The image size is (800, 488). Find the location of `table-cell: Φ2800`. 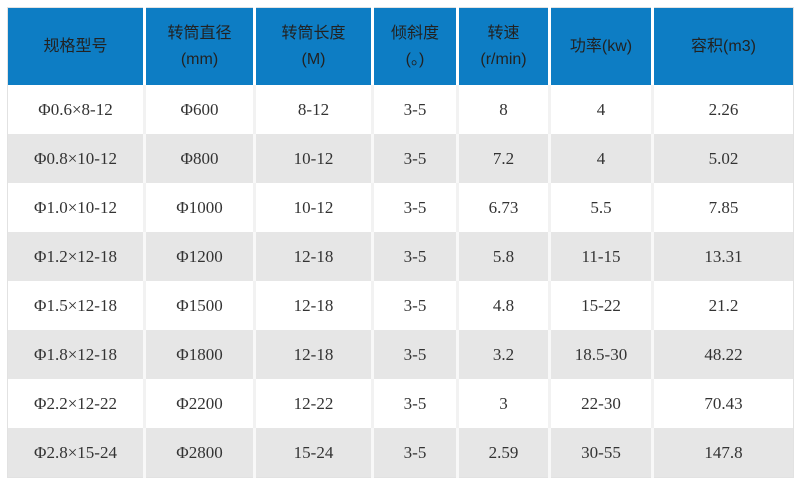

table-cell: Φ2800 is located at coordinates (199, 453).